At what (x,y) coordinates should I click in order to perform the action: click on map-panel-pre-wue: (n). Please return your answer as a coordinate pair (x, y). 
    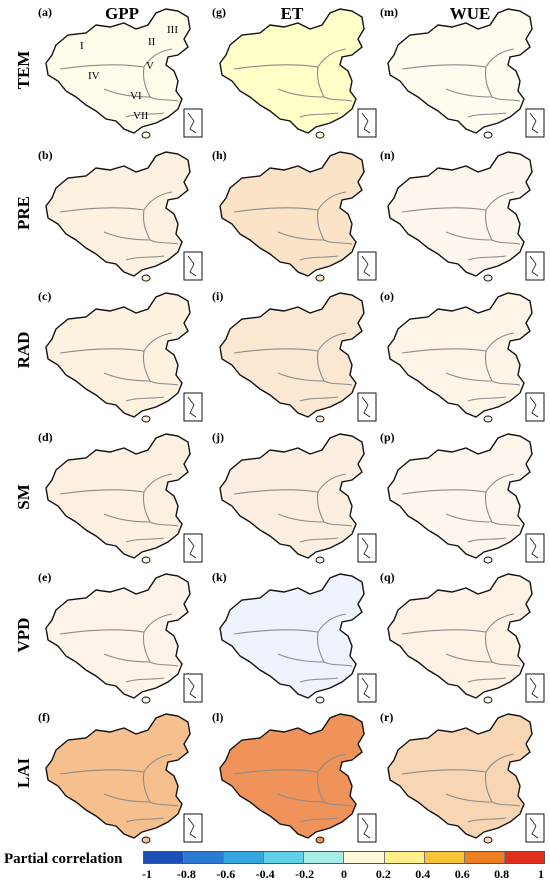
    Looking at the image, I should click on (464, 217).